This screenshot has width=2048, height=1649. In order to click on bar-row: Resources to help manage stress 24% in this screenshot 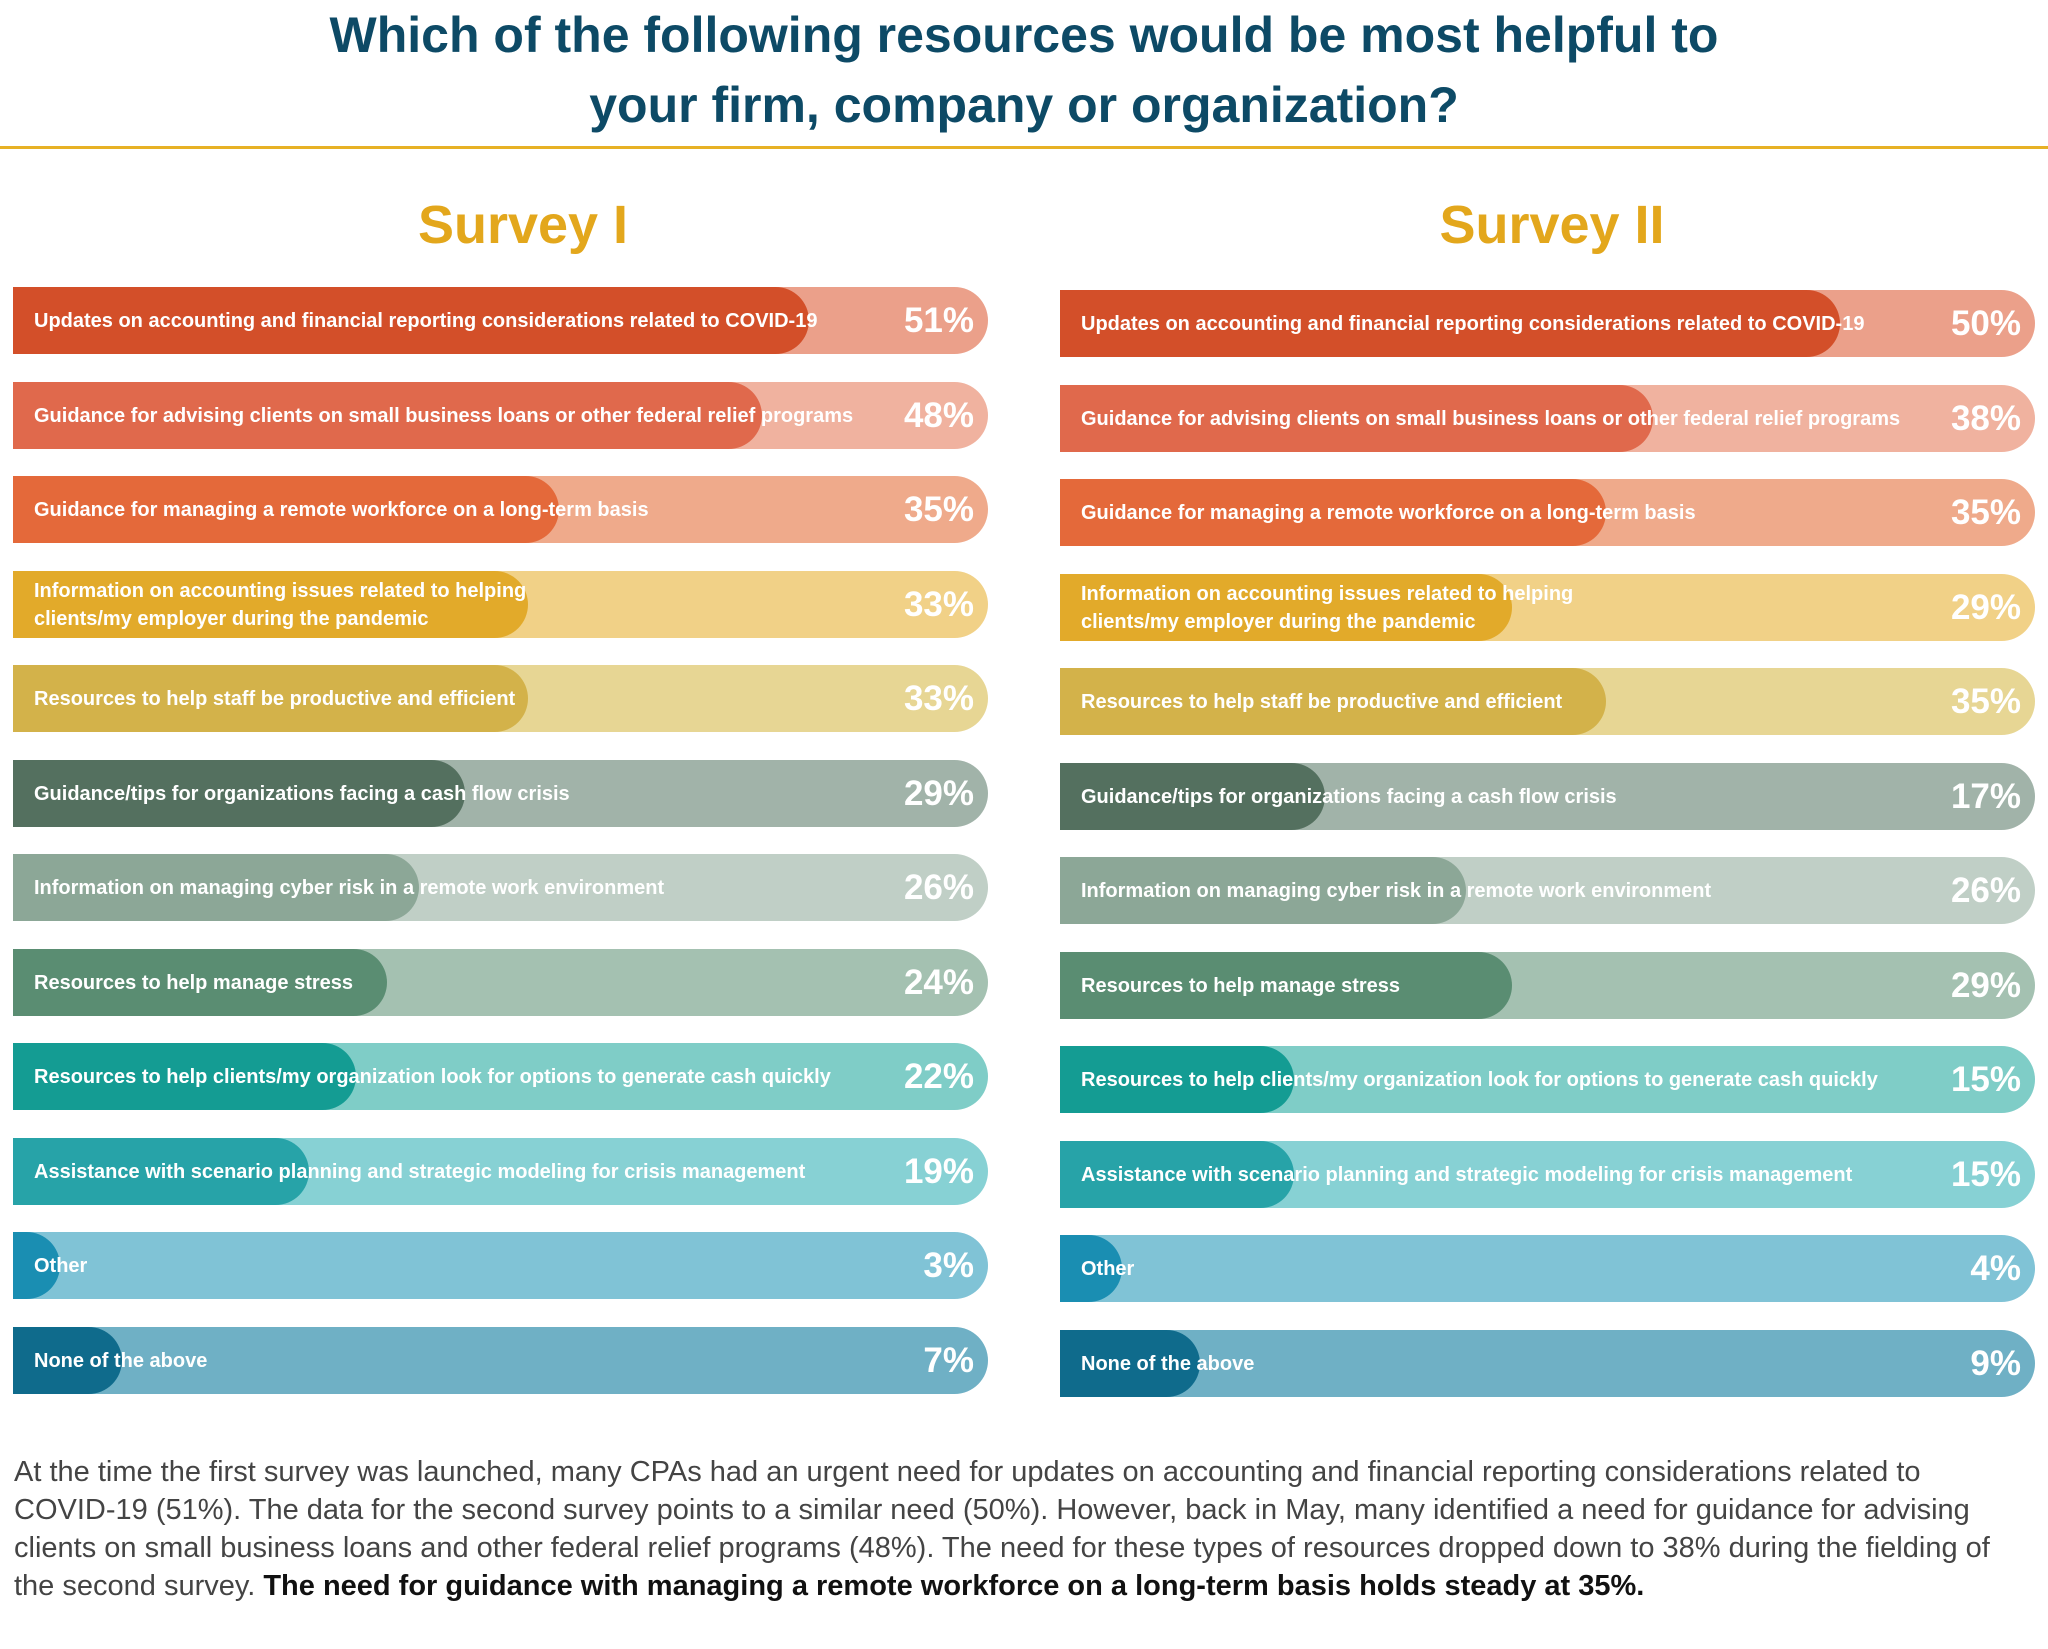, I will do `click(500, 982)`.